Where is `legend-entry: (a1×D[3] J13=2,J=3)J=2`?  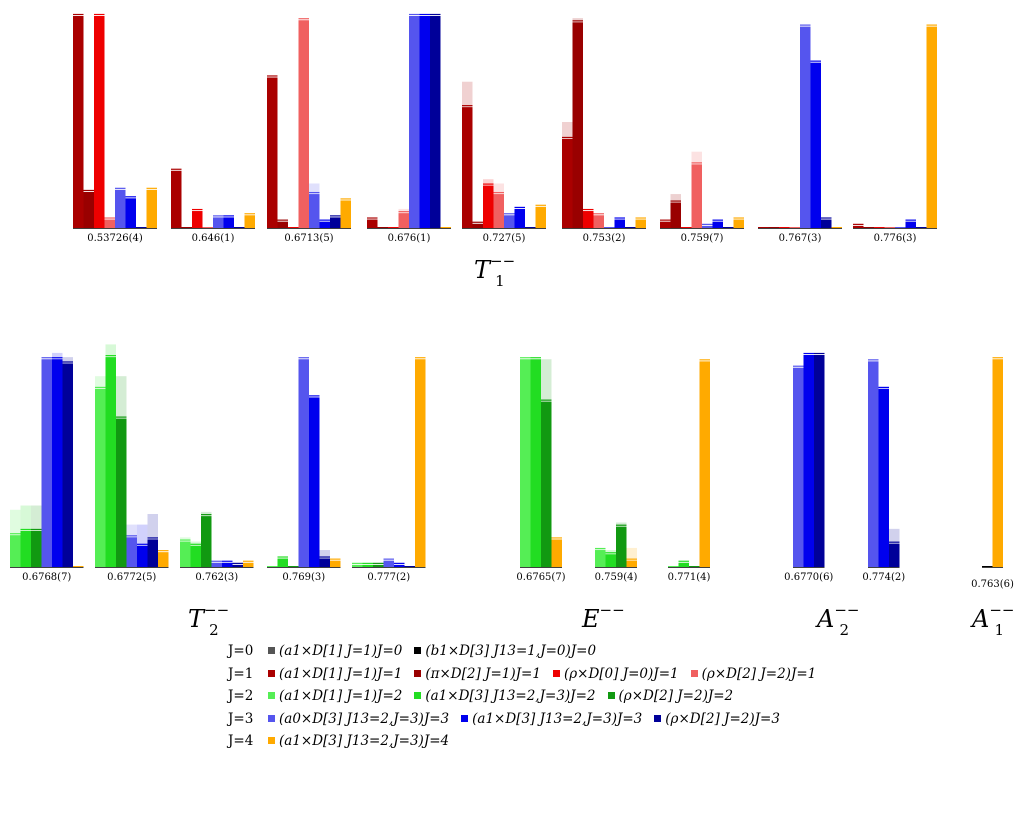 legend-entry: (a1×D[3] J13=2,J=3)J=2 is located at coordinates (510, 696).